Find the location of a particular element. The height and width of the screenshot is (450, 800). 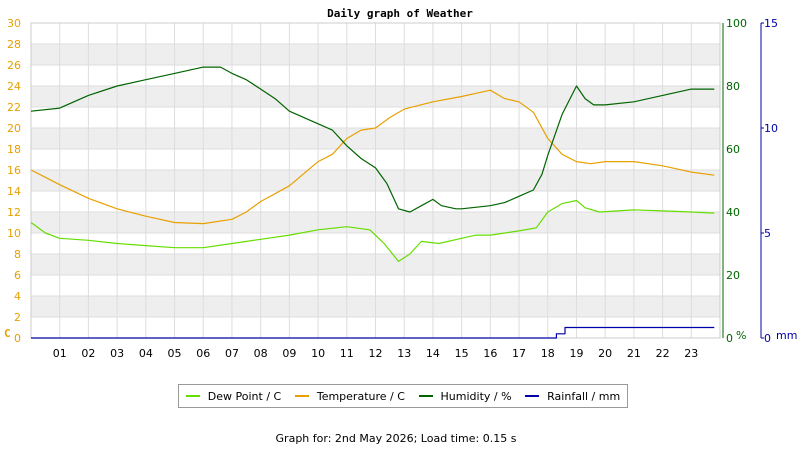

y-tick-left: 6 is located at coordinates (17, 275).